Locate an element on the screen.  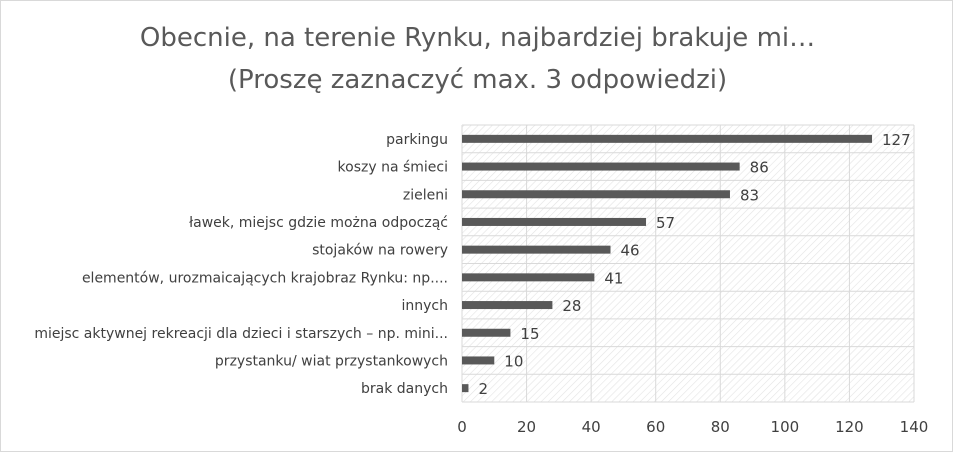
data-label: 28 is located at coordinates (571, 306).